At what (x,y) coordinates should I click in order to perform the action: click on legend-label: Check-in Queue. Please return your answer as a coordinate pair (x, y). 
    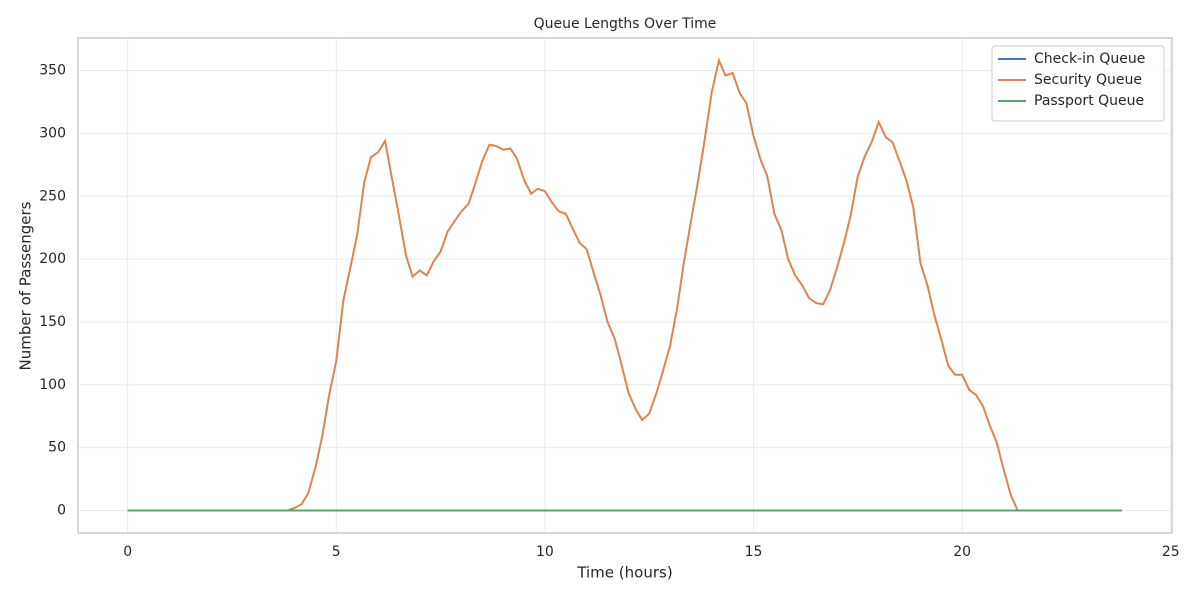
    Looking at the image, I should click on (1089, 59).